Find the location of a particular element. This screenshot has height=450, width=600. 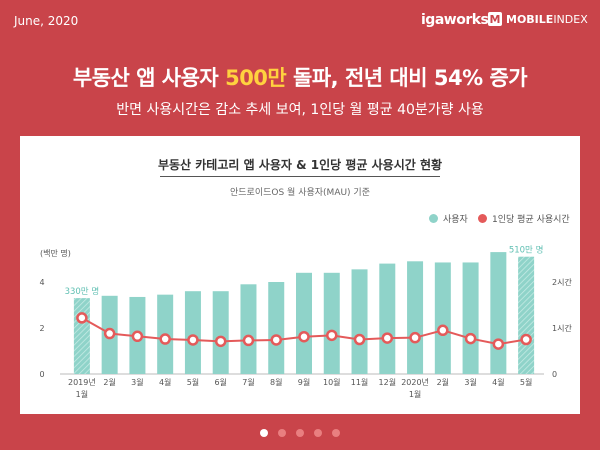

headline-part2: 돌파, 전년 대비 54% 증가 is located at coordinates (407, 78).